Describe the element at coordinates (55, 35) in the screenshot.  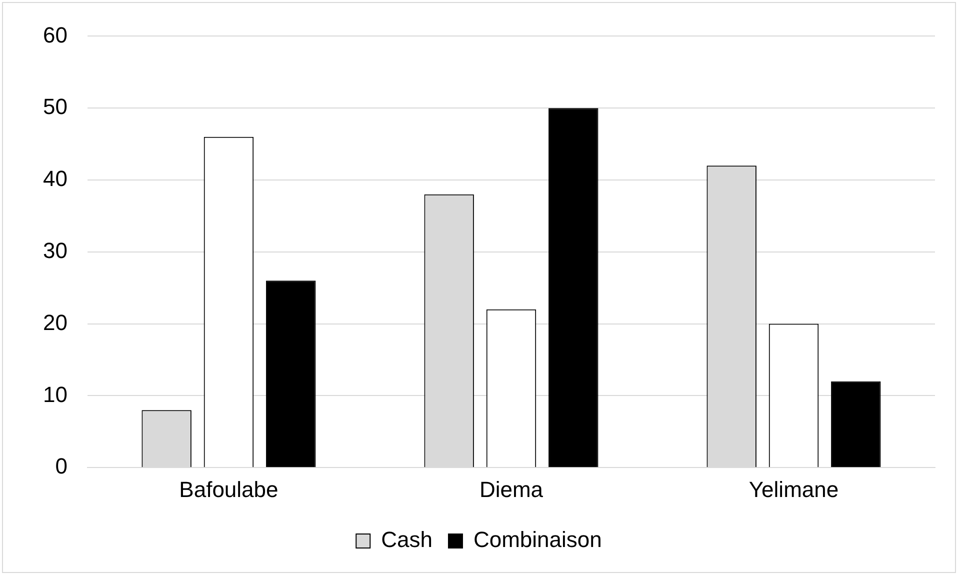
I see `y-tick-label: 60` at that location.